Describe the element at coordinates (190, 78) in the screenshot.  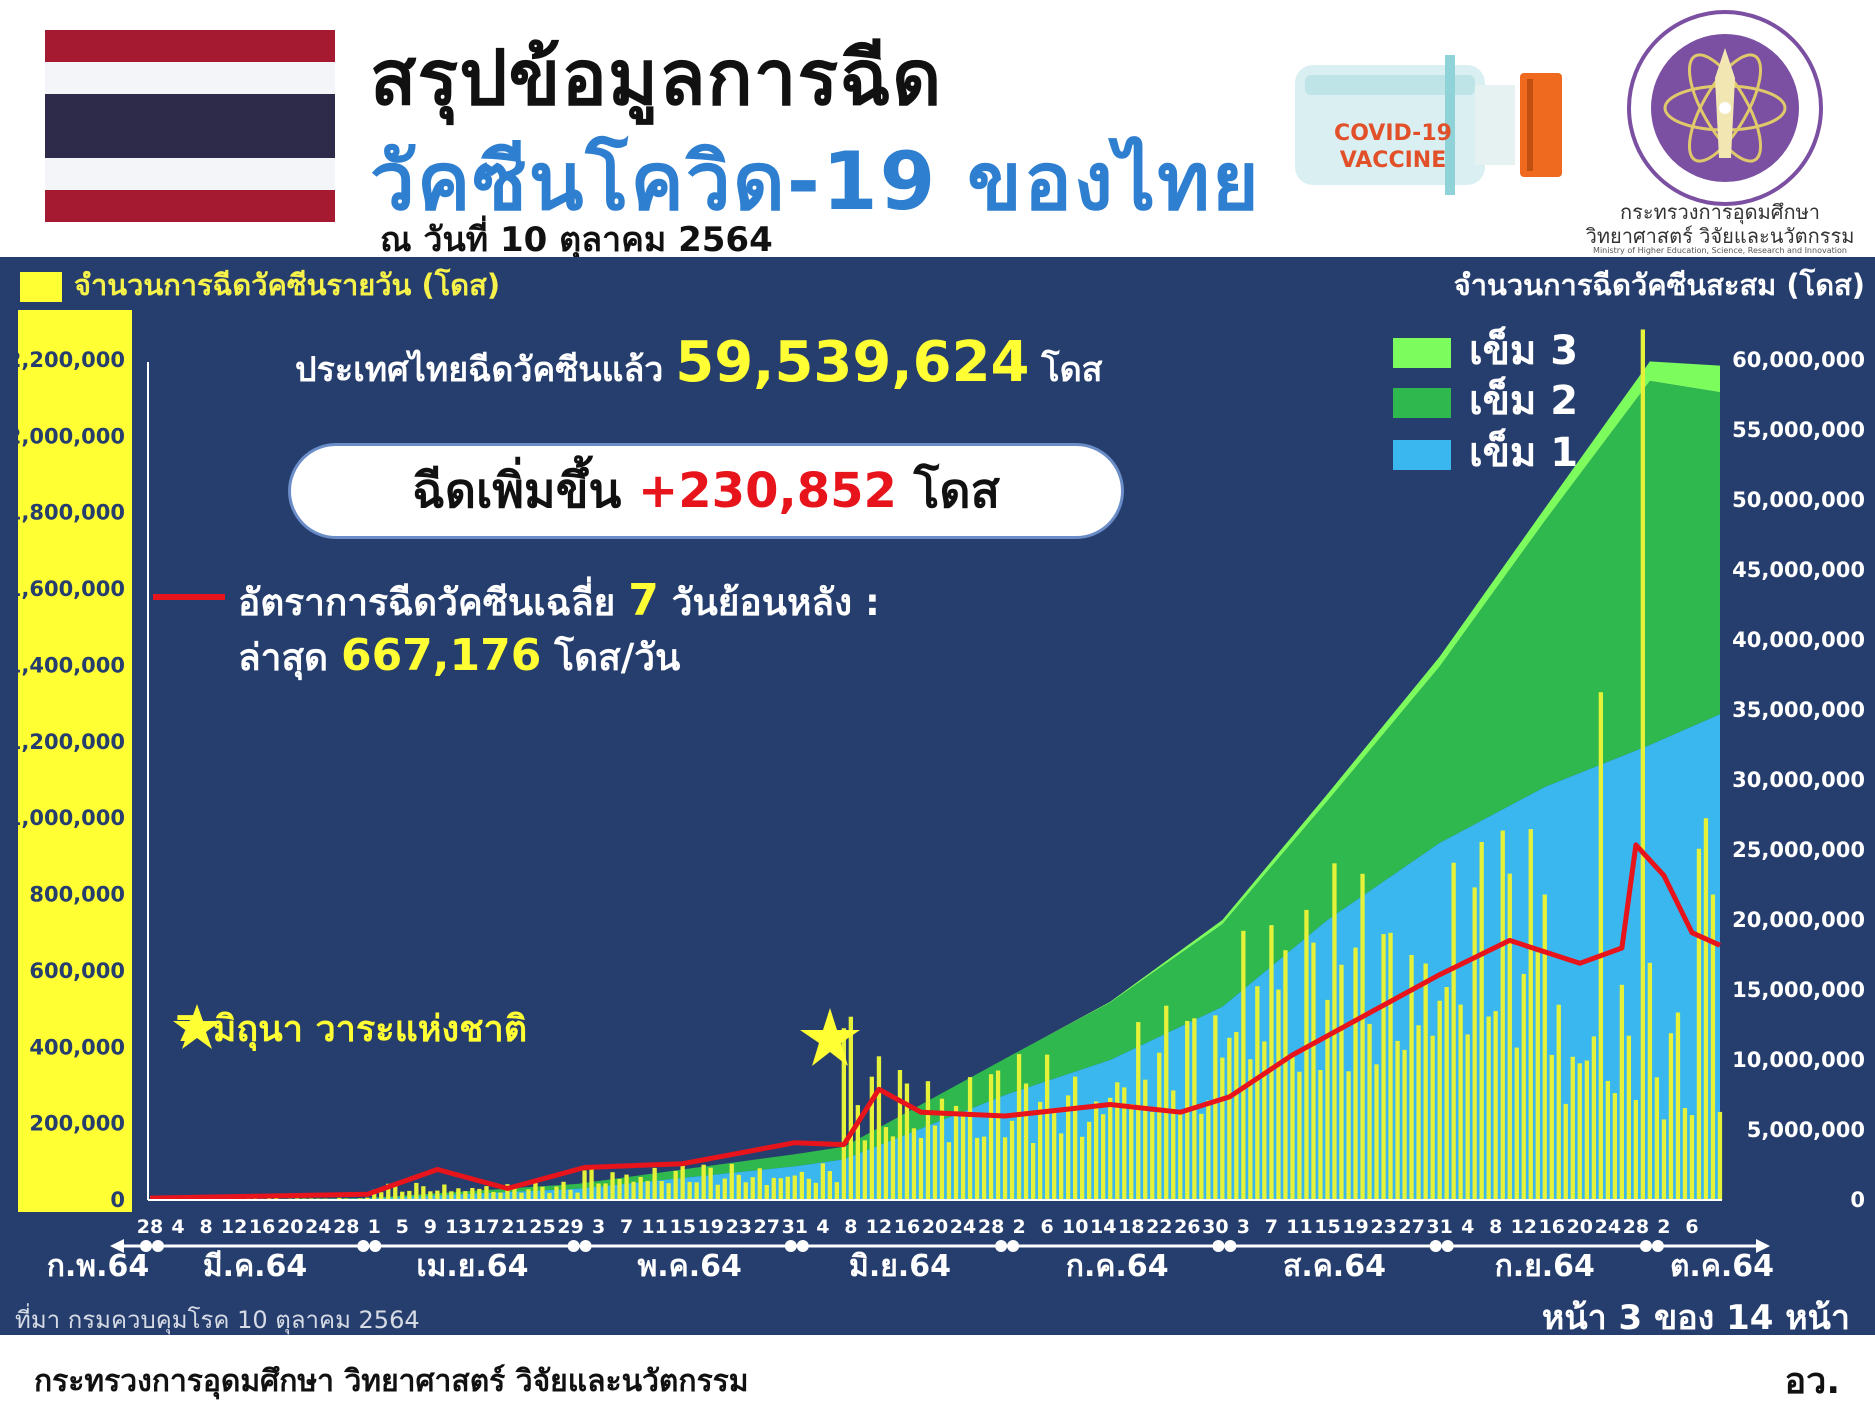
I see `flag-stripe-white-top` at that location.